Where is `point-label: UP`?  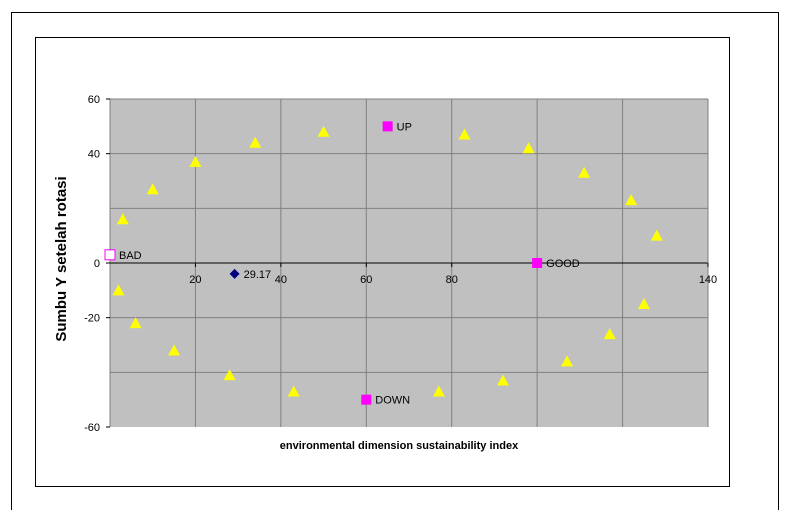
point-label: UP is located at coordinates (404, 127).